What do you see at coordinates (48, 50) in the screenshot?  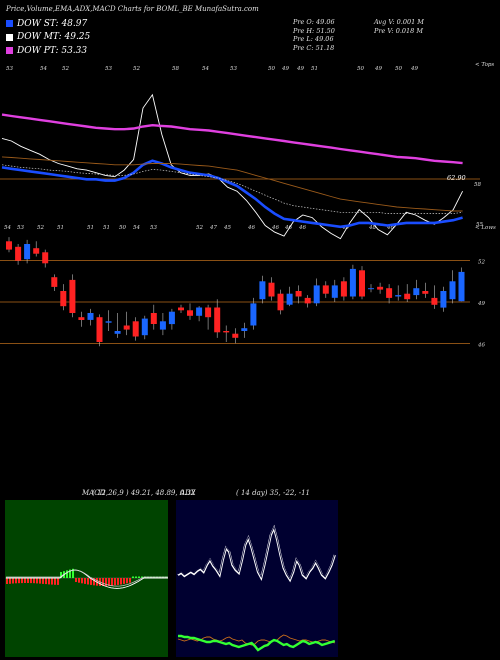 I see `legend-dow-pt: DOW PT: 53.33` at bounding box center [48, 50].